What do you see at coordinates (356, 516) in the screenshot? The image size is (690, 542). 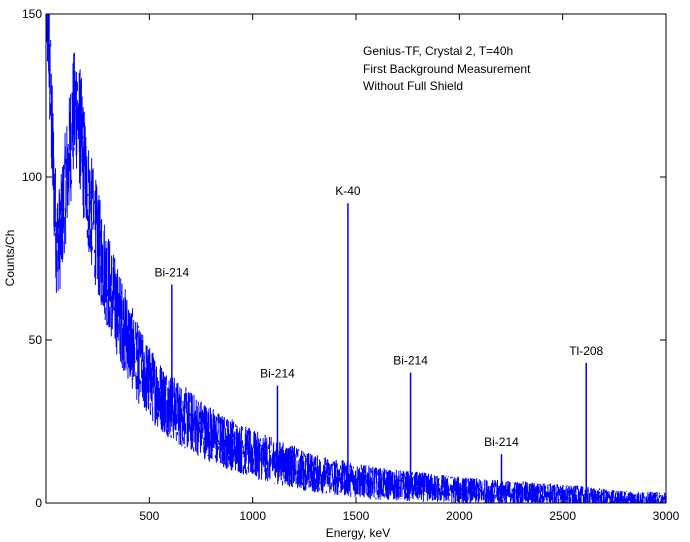 I see `x-tick-label: 1500` at bounding box center [356, 516].